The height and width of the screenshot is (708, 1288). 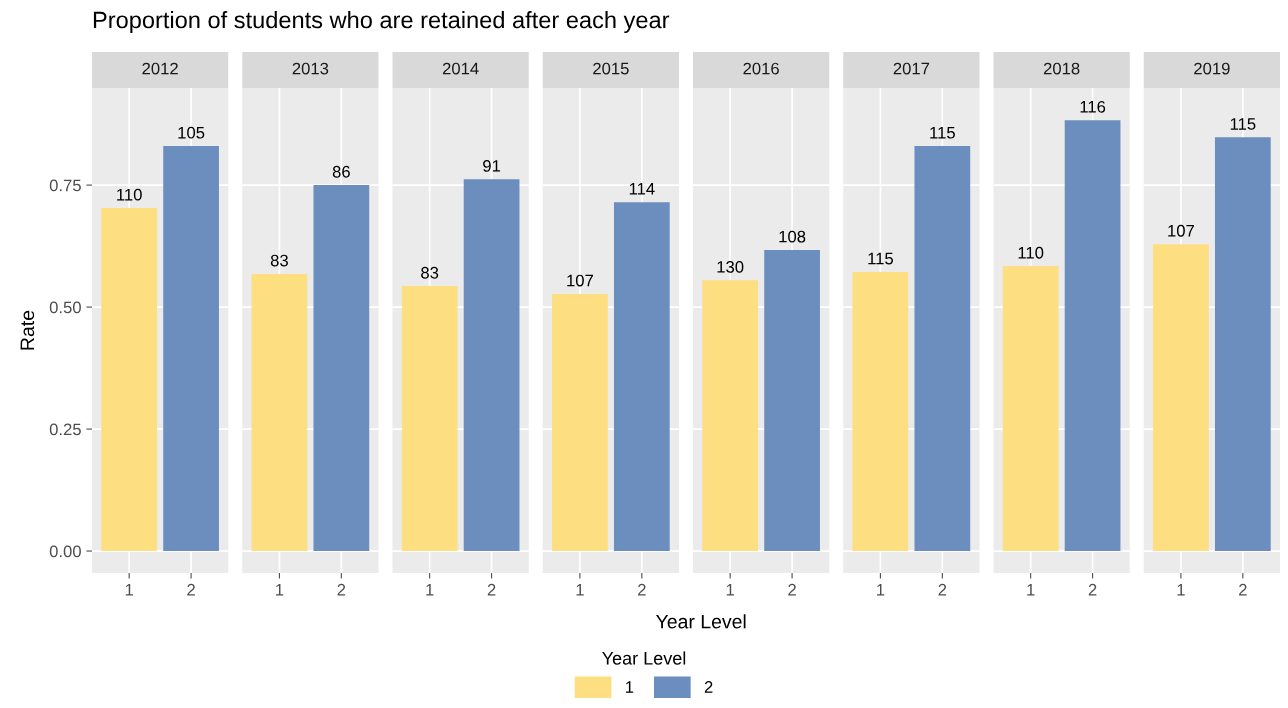 I want to click on chart-title: 2016, so click(x=761, y=68).